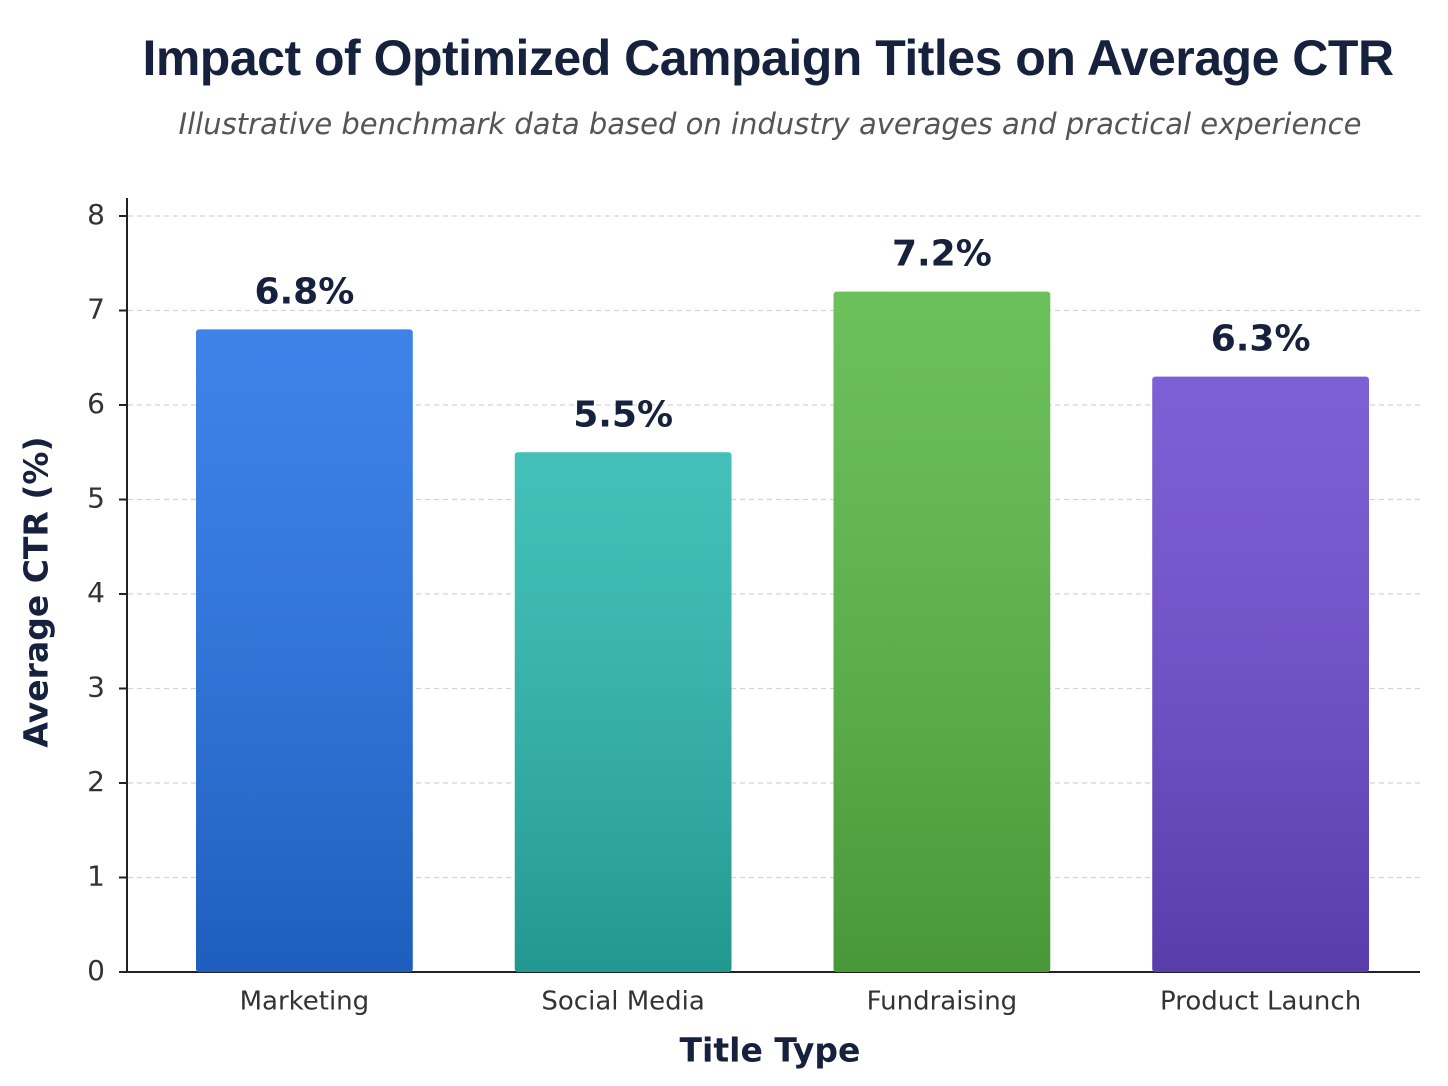  Describe the element at coordinates (942, 254) in the screenshot. I see `value-label: 7.2%` at that location.